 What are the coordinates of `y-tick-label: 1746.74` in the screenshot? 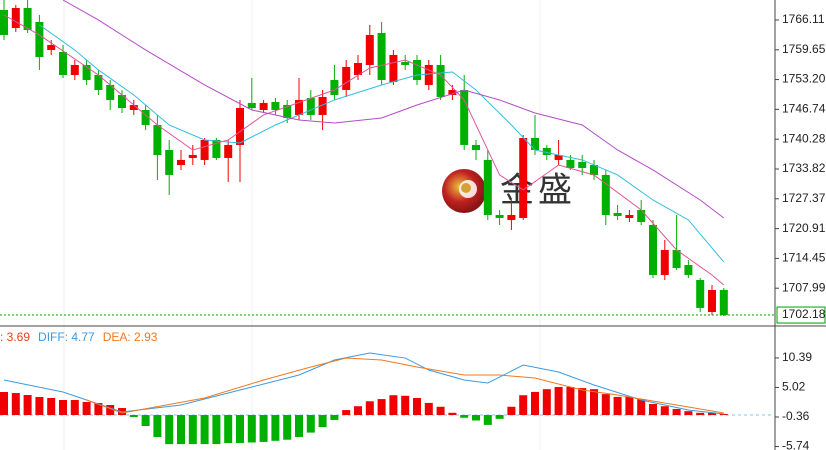 It's located at (804, 109).